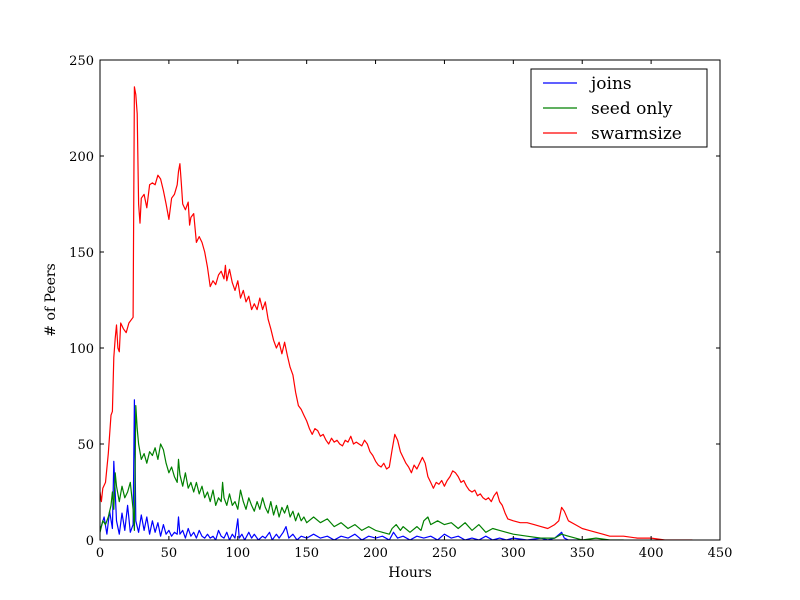 Image resolution: width=800 pixels, height=600 pixels. I want to click on y-axis-title: # of Peers, so click(51, 299).